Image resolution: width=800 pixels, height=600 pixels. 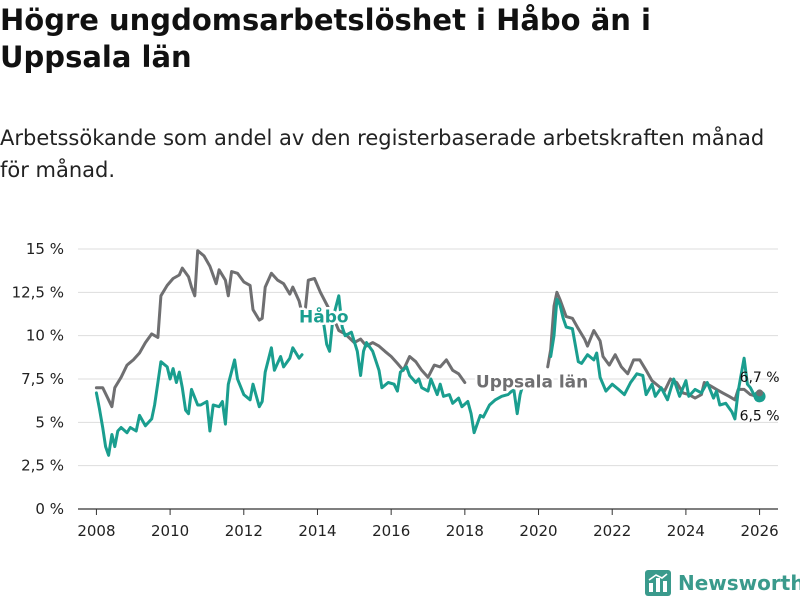 I want to click on habo-end-label: 6,5 %, so click(x=760, y=416).